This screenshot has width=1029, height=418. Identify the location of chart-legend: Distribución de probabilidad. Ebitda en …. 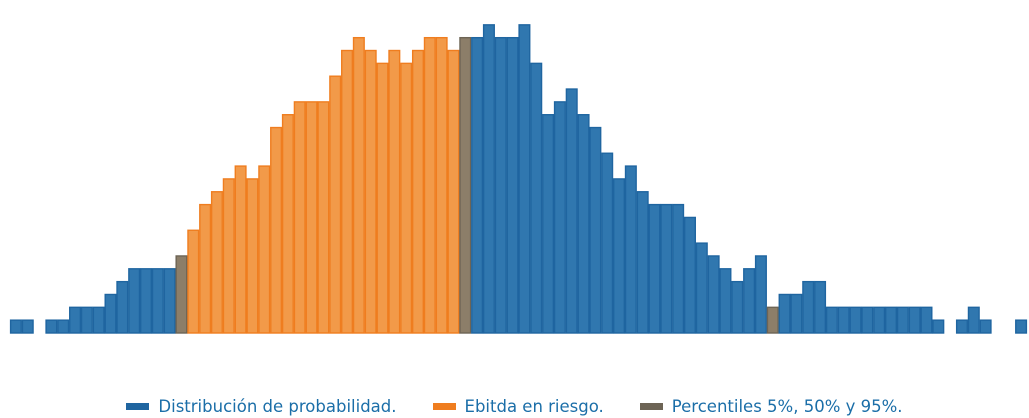
(514, 406).